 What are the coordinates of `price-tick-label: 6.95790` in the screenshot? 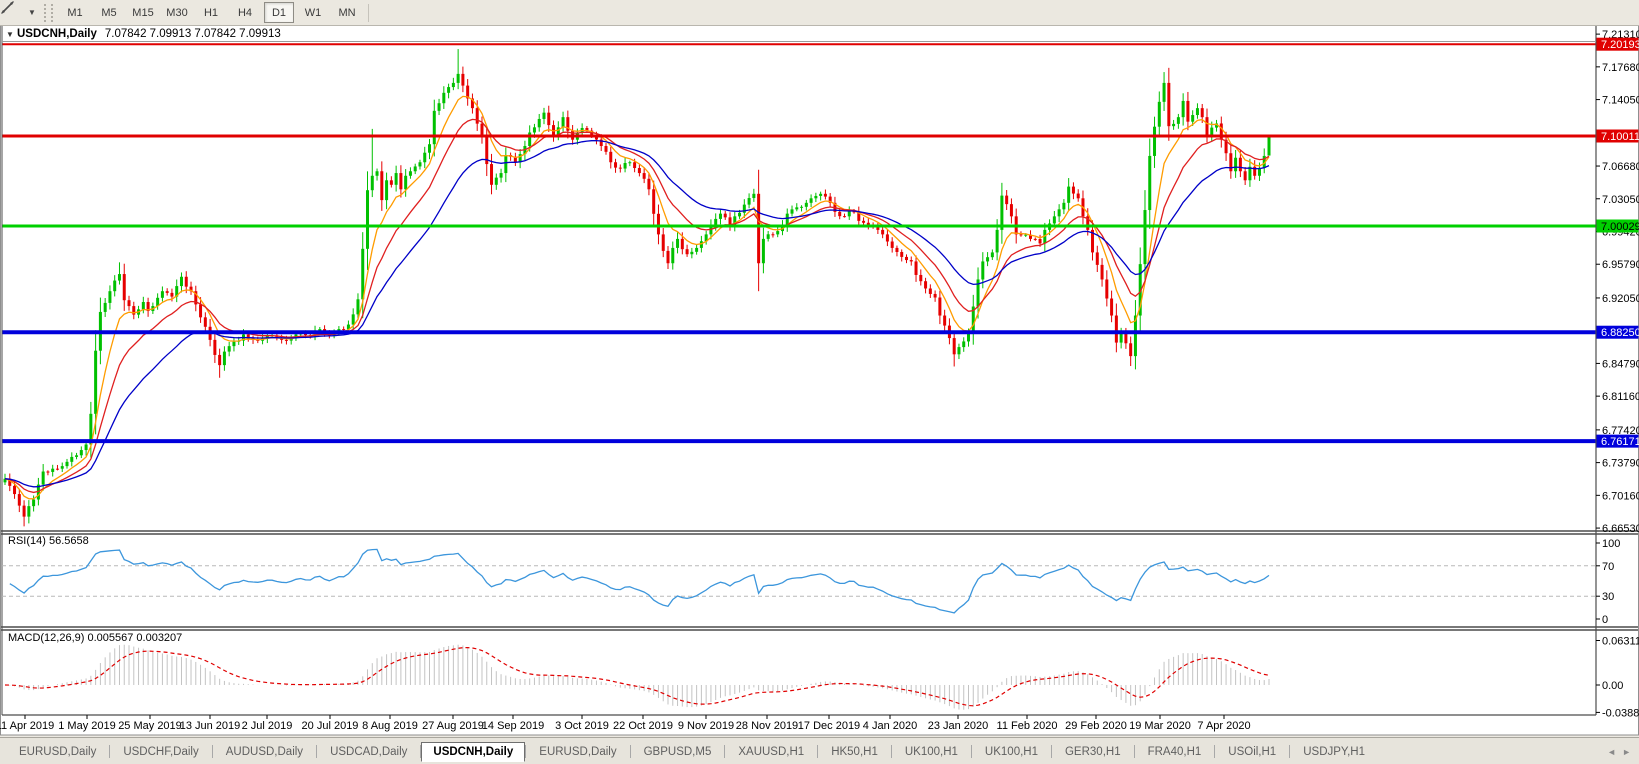 It's located at (1620, 265).